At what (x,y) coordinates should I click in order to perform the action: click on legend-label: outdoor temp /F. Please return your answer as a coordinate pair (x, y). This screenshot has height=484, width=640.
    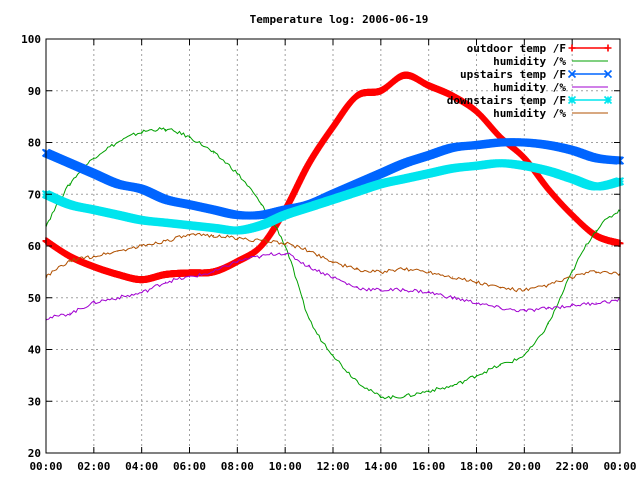
    Looking at the image, I should click on (516, 48).